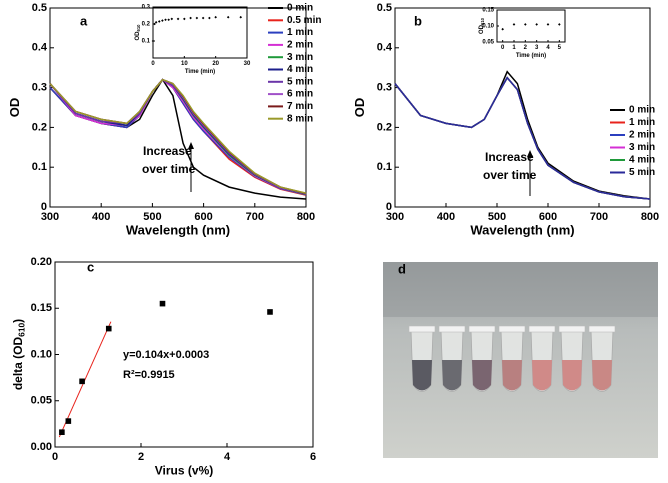 This screenshot has height=483, width=668. I want to click on legend-label: 5 min, so click(642, 172).